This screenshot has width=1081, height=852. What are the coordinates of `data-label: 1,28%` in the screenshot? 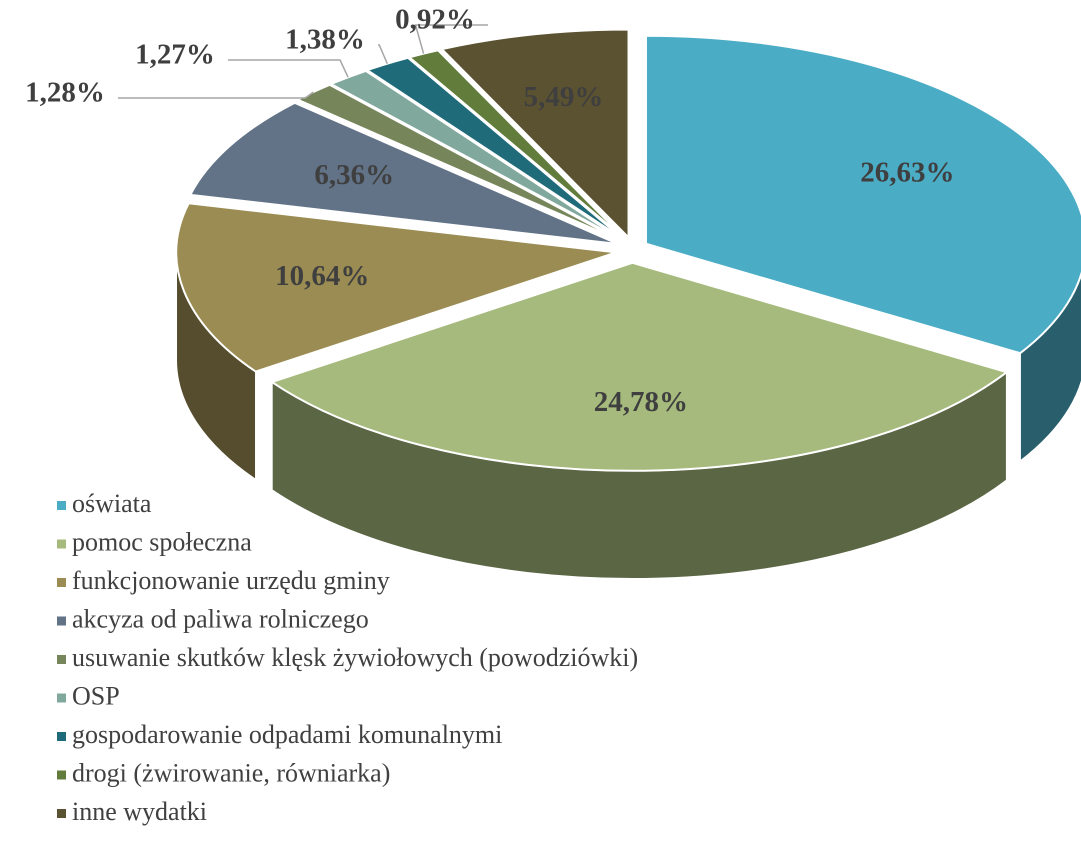 It's located at (65, 93).